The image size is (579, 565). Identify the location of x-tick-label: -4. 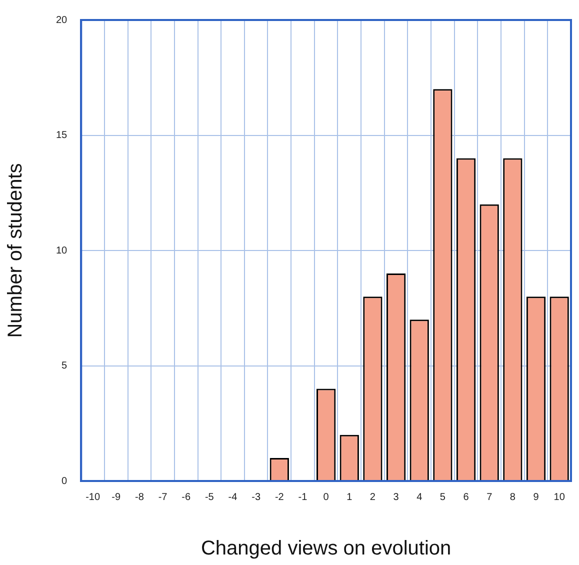
(233, 497).